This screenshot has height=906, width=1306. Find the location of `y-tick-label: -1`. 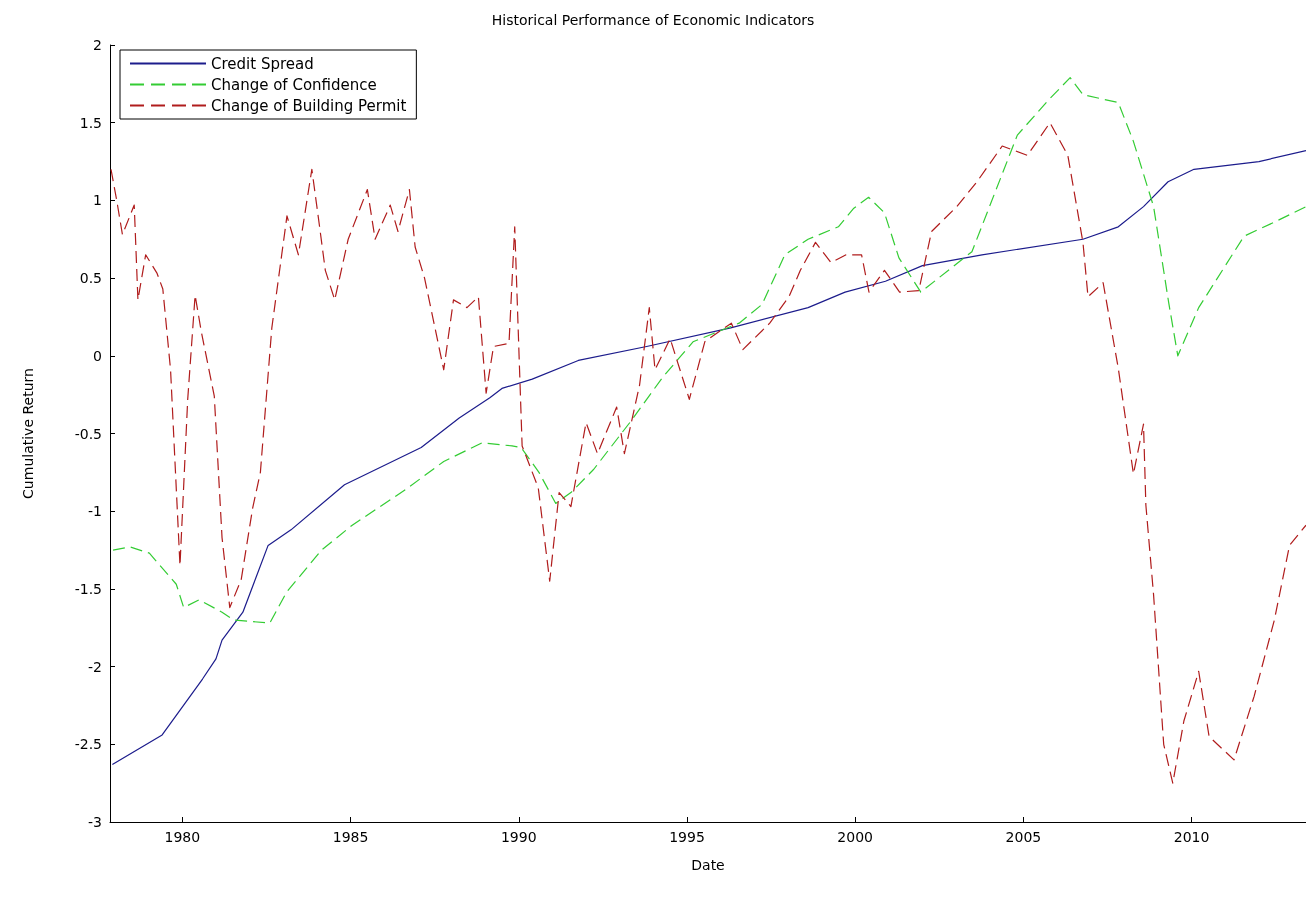

y-tick-label: -1 is located at coordinates (95, 511).